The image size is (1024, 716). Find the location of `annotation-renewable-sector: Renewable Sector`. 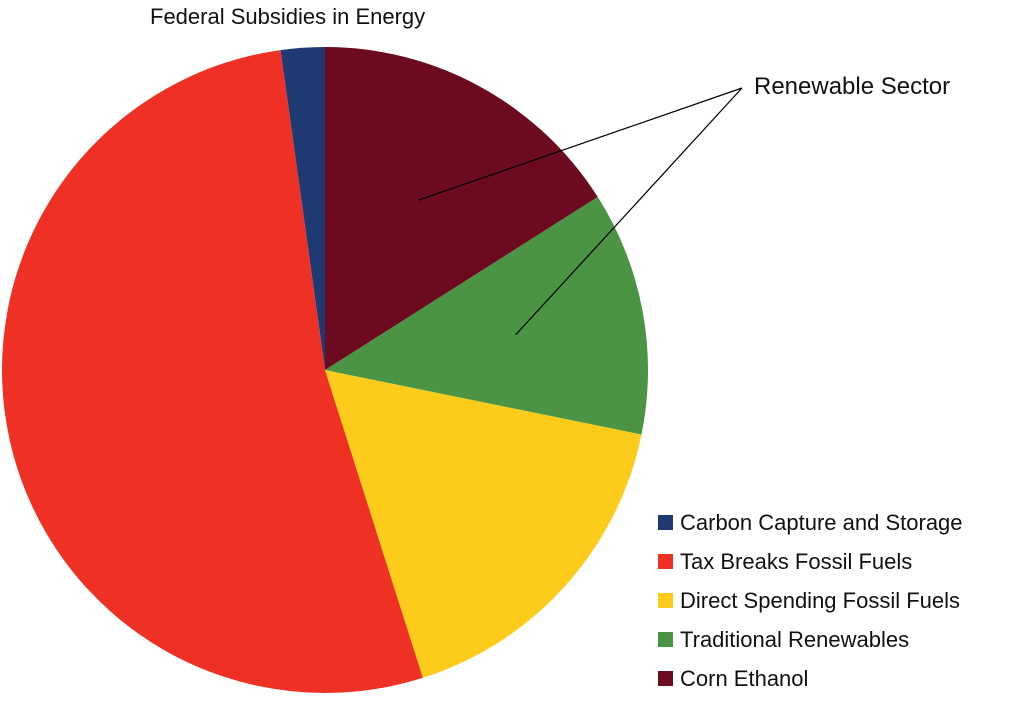

annotation-renewable-sector: Renewable Sector is located at coordinates (852, 86).